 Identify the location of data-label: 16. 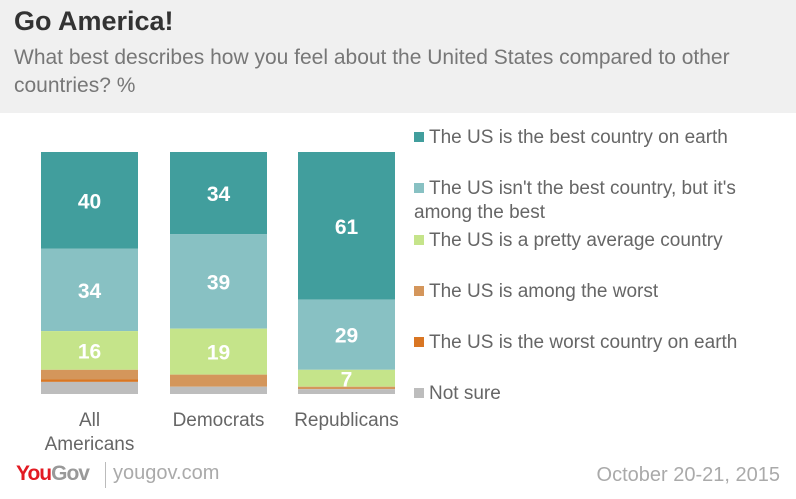
(89, 351).